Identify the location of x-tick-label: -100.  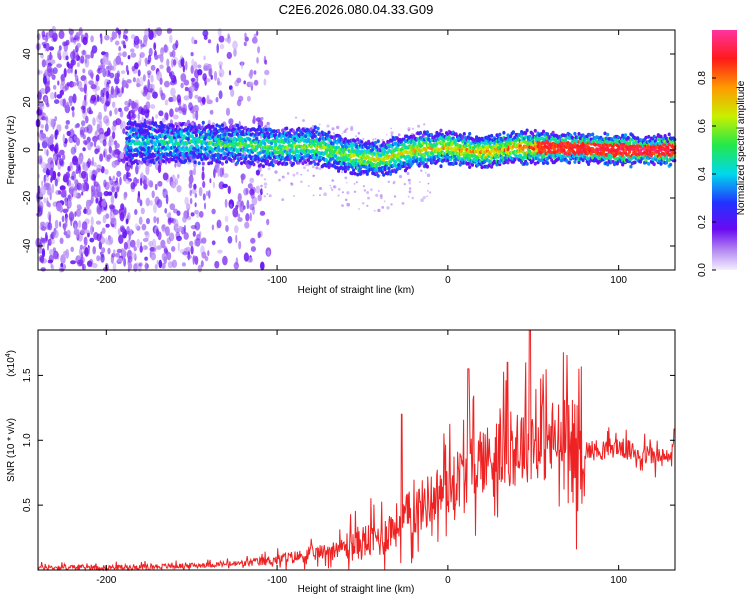
(277, 280).